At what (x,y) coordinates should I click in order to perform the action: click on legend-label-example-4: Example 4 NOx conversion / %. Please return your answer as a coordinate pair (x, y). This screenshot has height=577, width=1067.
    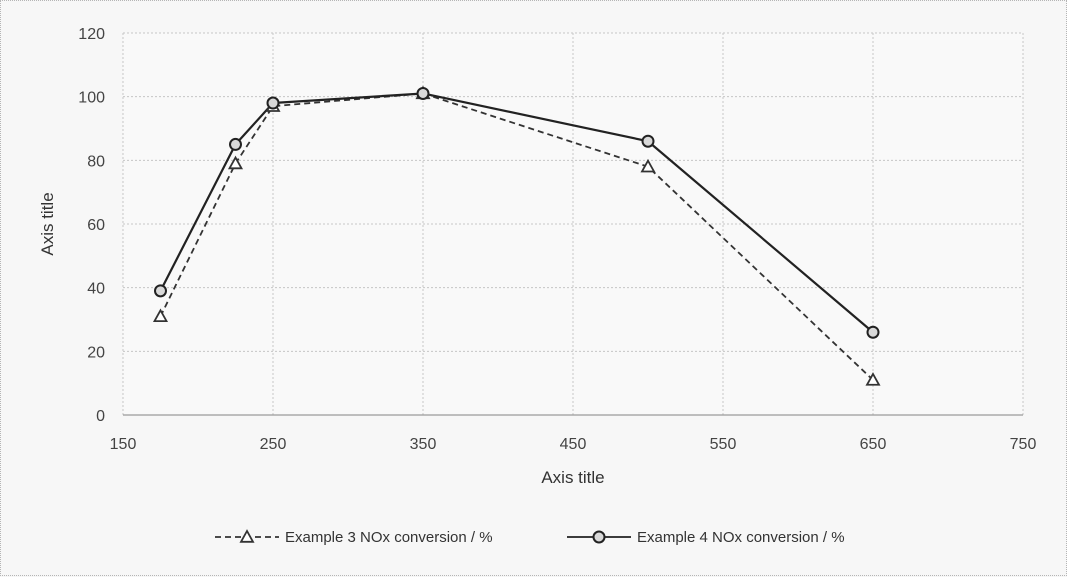
    Looking at the image, I should click on (741, 537).